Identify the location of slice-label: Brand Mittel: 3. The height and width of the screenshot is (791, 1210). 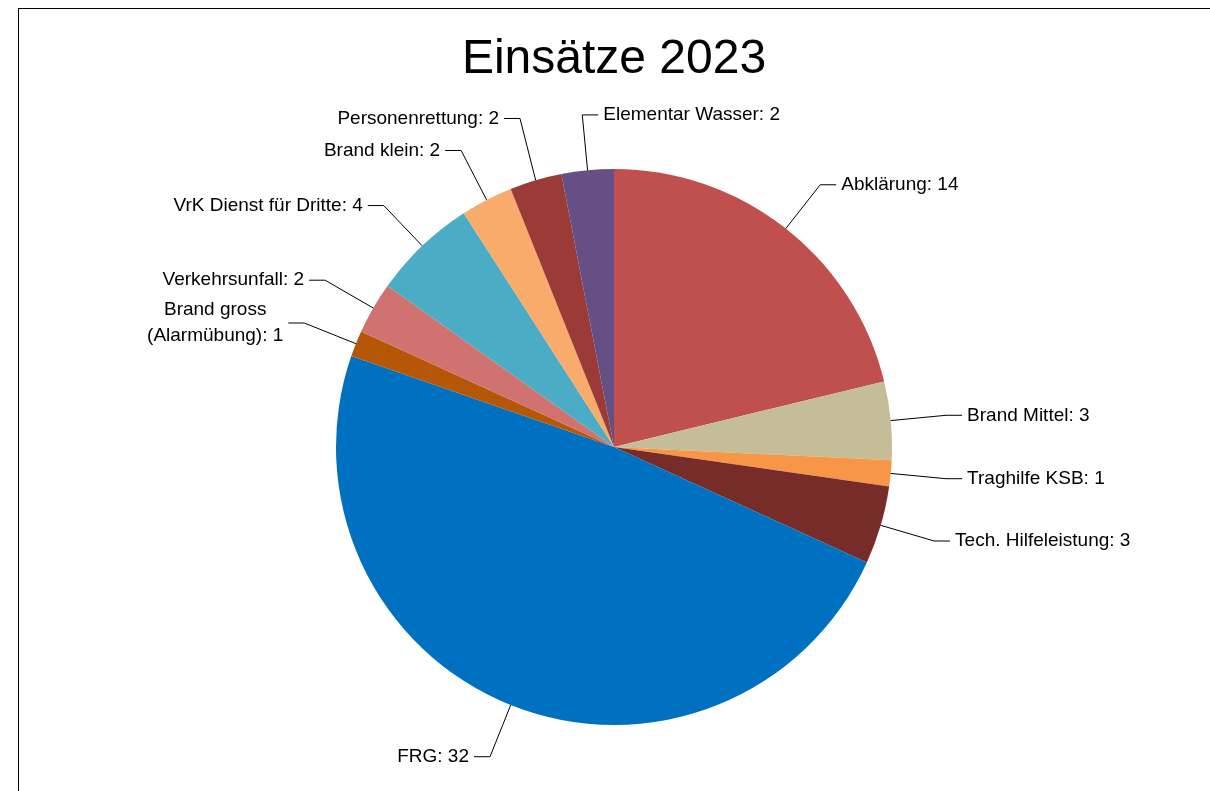
(1028, 414).